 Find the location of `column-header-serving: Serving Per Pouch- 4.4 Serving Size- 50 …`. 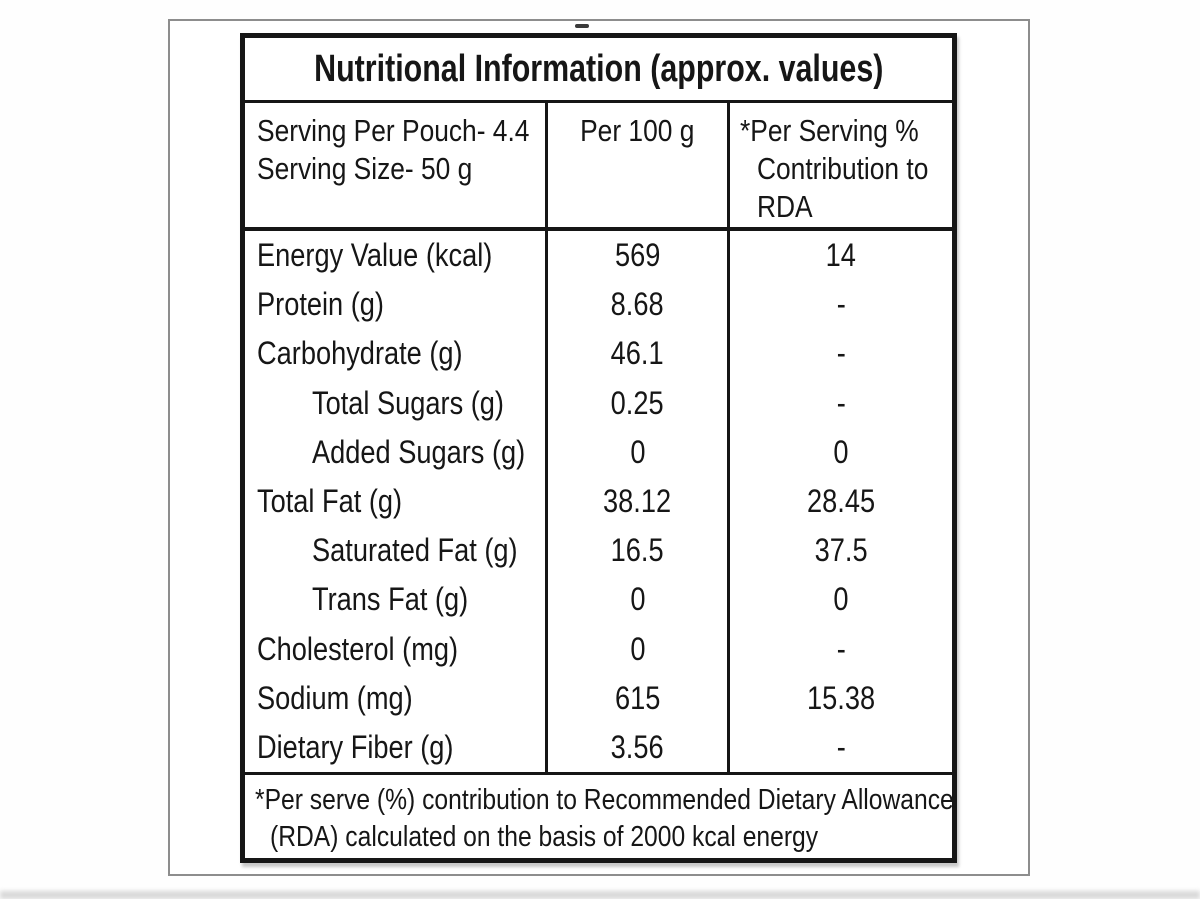

column-header-serving: Serving Per Pouch- 4.4 Serving Size- 50 … is located at coordinates (396, 165).